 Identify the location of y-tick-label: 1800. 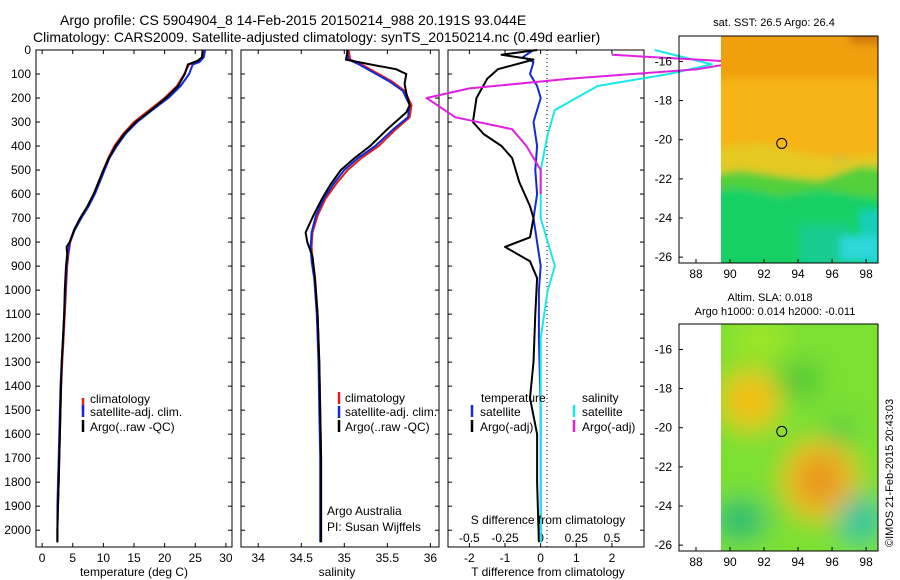
(17, 482).